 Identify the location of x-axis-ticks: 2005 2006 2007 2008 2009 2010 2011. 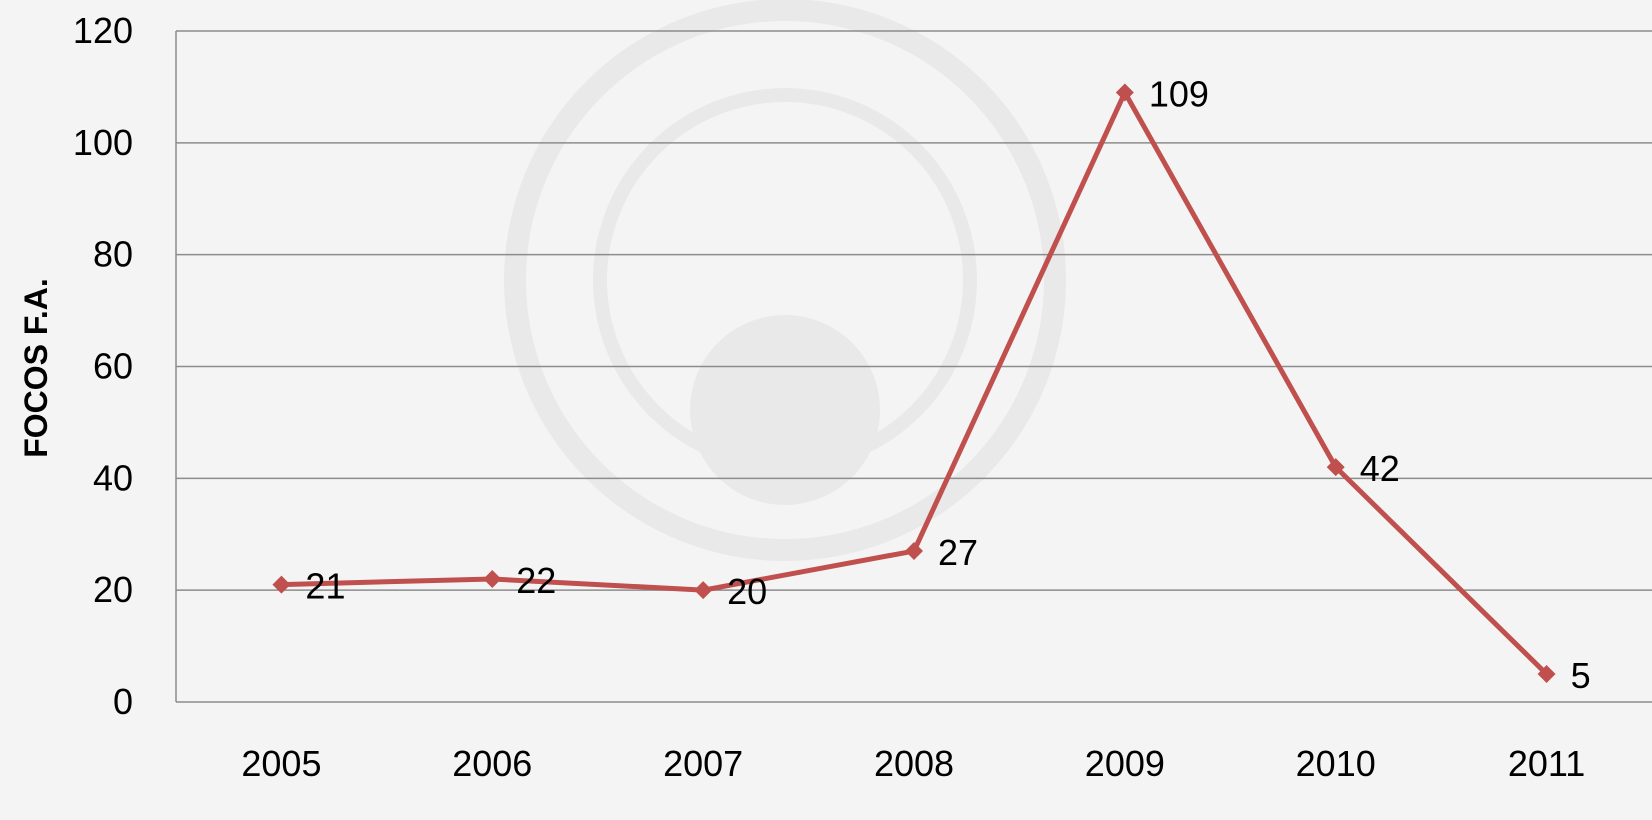
(913, 763).